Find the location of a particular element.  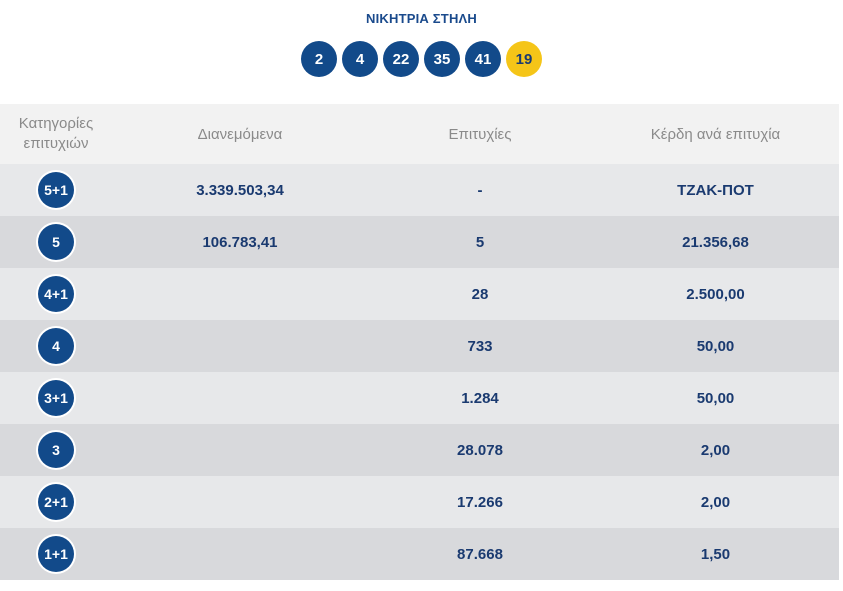

table-row: 5 106.783,41 5 21.356,68 is located at coordinates (419, 242).